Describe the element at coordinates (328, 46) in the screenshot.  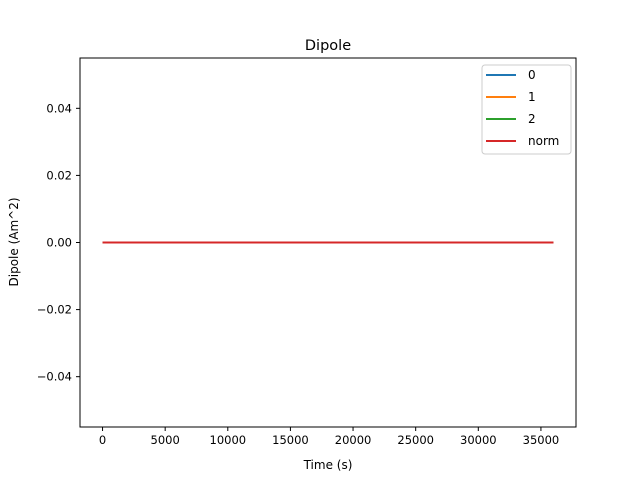
I see `chart-title: Dipole` at that location.